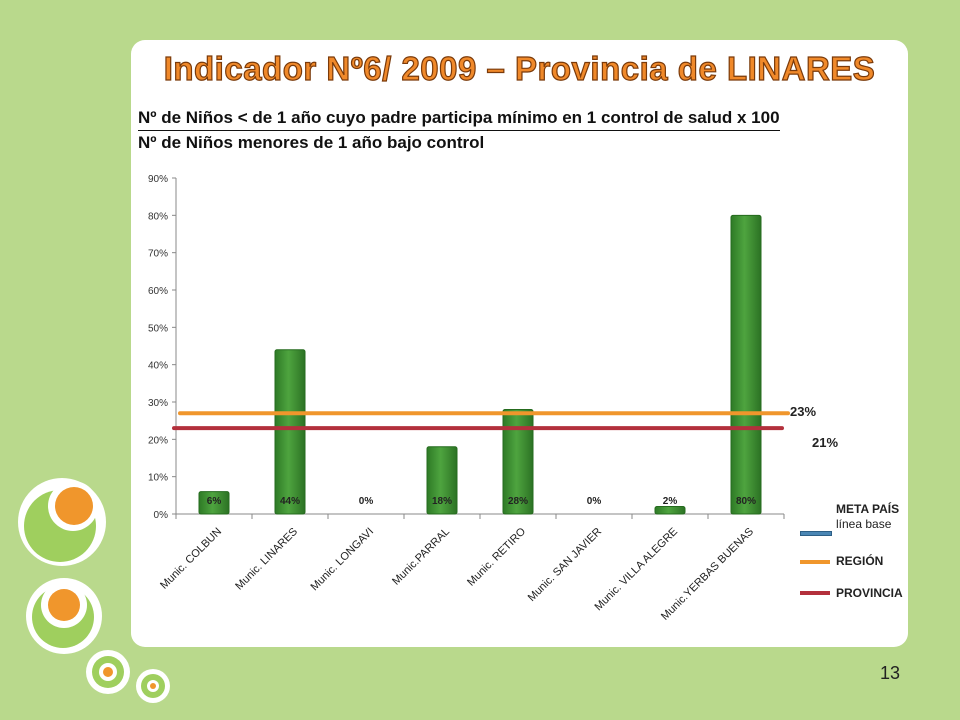 The image size is (960, 720). Describe the element at coordinates (825, 442) in the screenshot. I see `province-line-label: 21%` at that location.